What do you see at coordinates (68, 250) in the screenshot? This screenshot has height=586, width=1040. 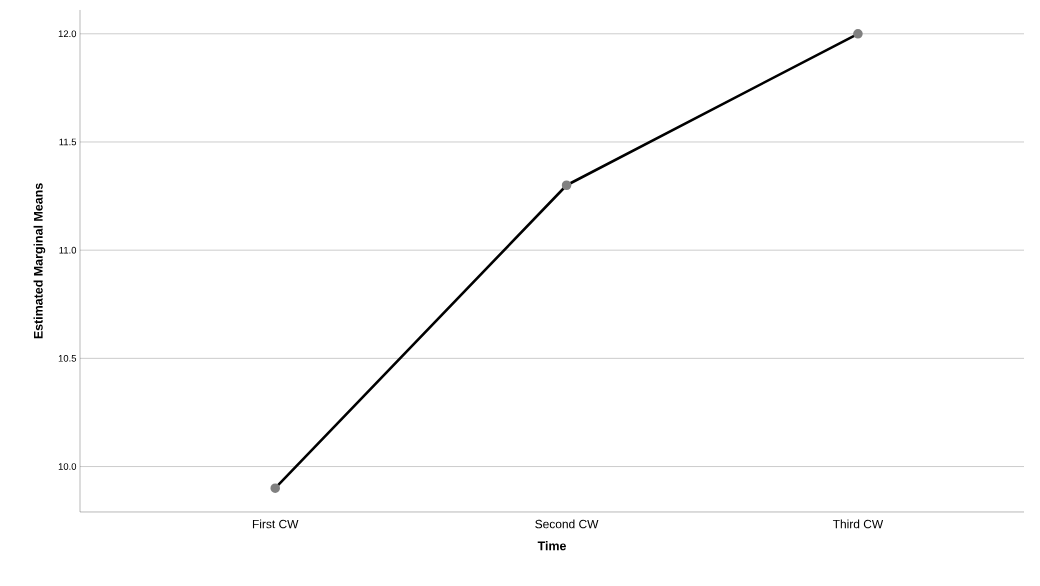 I see `y-tick-label: 11.0` at bounding box center [68, 250].